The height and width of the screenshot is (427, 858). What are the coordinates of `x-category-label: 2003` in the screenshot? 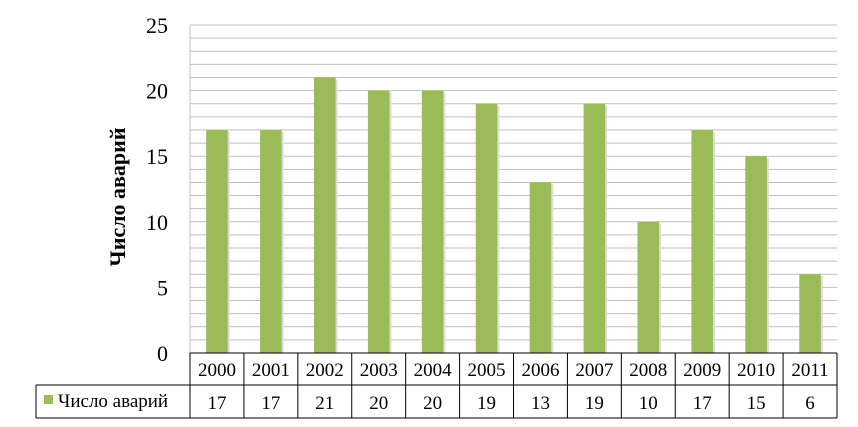 It's located at (379, 370).